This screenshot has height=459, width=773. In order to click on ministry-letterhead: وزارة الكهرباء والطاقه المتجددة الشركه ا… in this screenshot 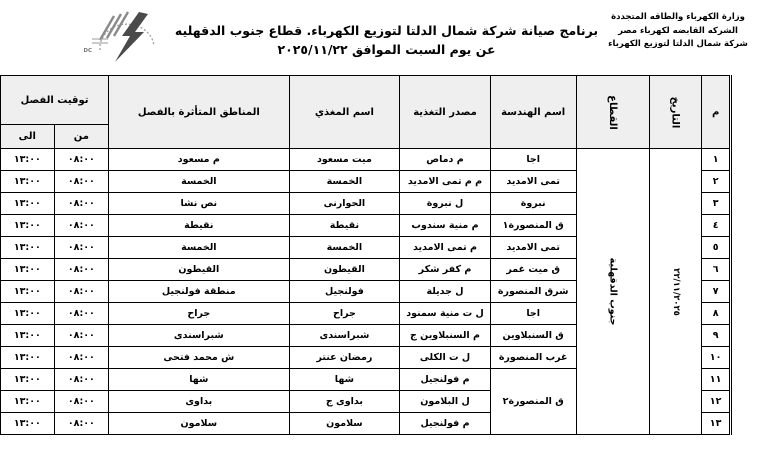, I will do `click(678, 31)`.